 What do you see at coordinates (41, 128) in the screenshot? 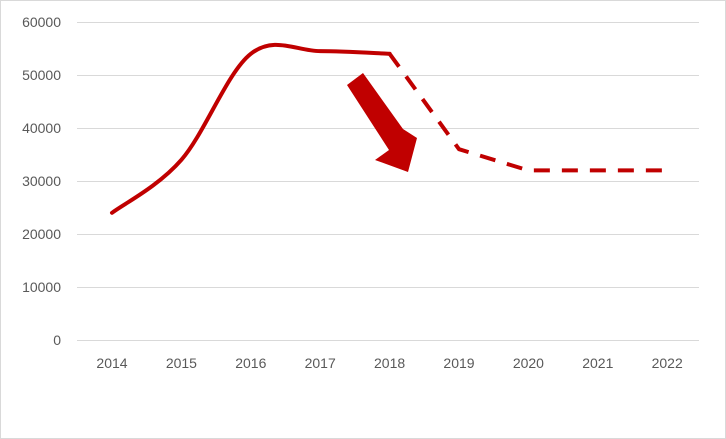
I see `y-tick-label: 40000` at bounding box center [41, 128].